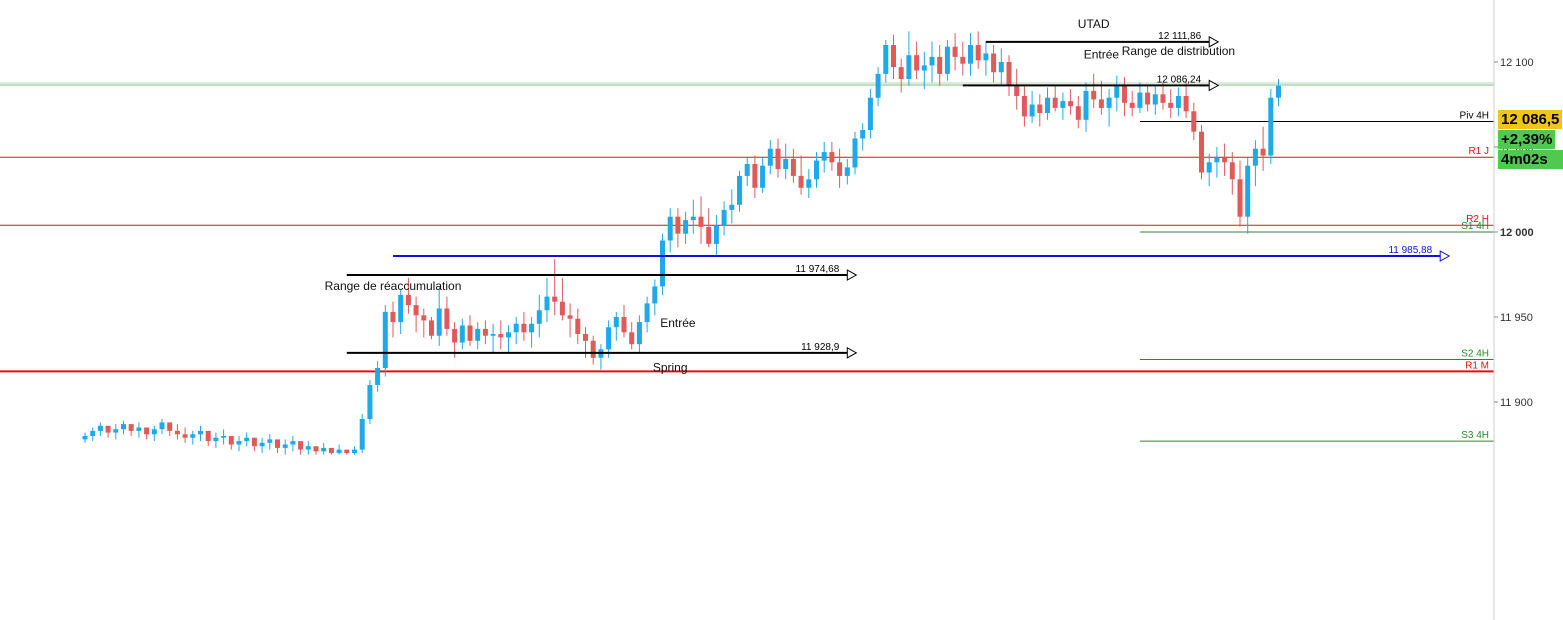  Describe the element at coordinates (1517, 233) in the screenshot. I see `y-tick-label: 12 000` at that location.